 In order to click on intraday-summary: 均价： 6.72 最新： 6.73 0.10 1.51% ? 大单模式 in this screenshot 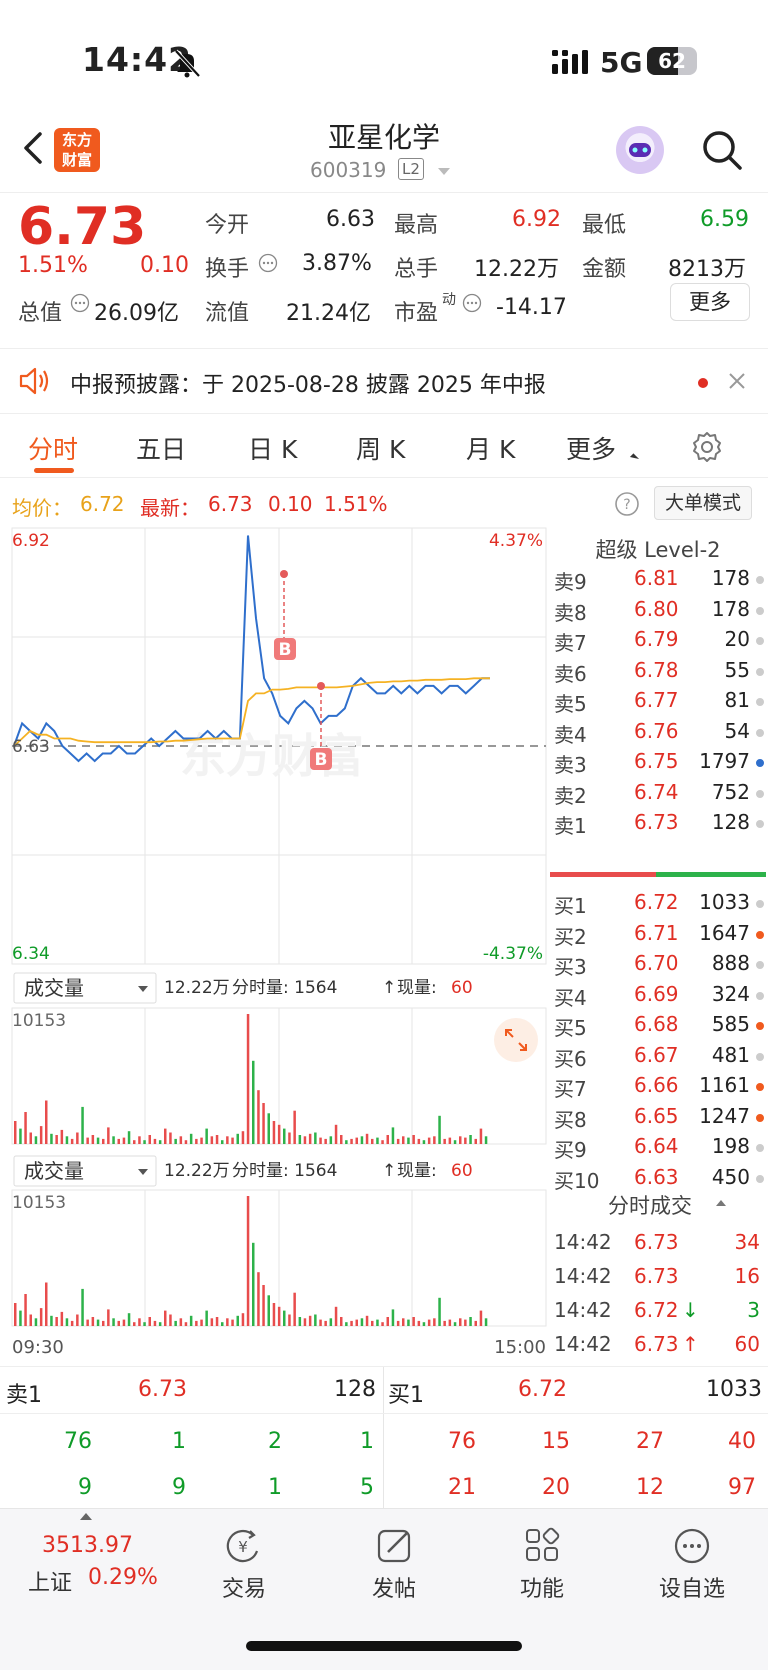, I will do `click(384, 503)`.